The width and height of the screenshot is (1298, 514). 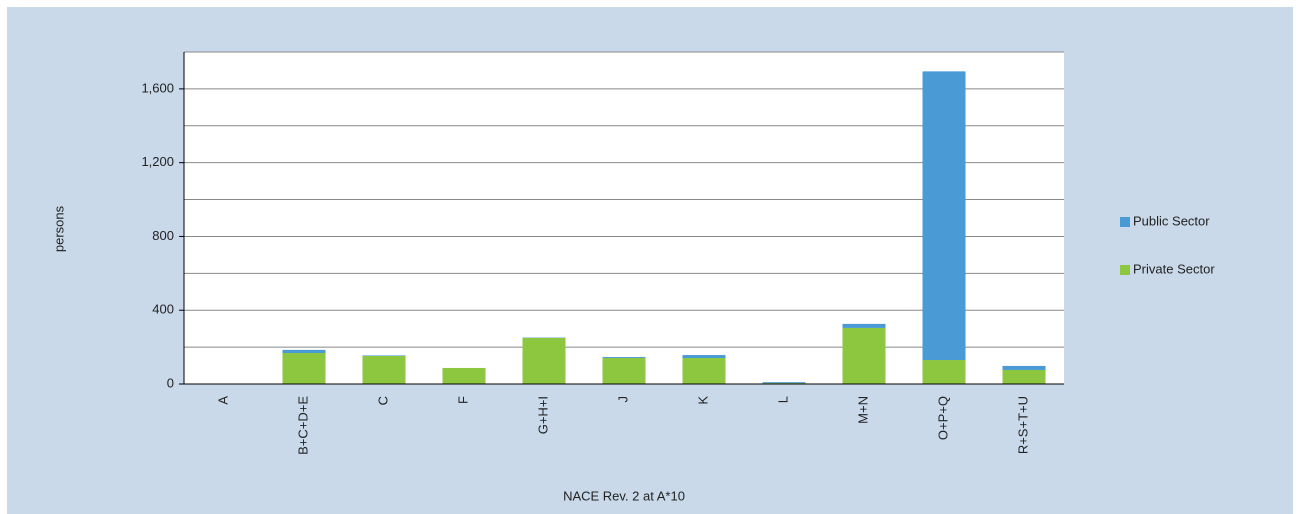 I want to click on x-tick-label: R+S+T+U, so click(x=1022, y=425).